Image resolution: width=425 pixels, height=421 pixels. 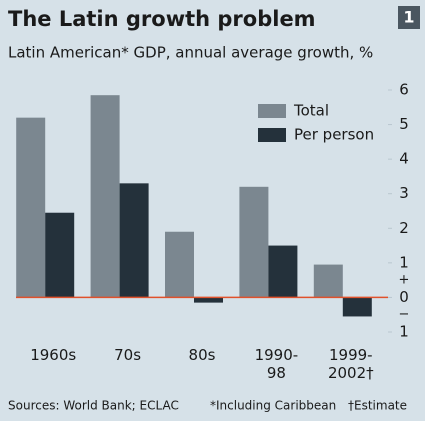 What do you see at coordinates (162, 19) in the screenshot?
I see `chart-title: The Latin growth problem` at bounding box center [162, 19].